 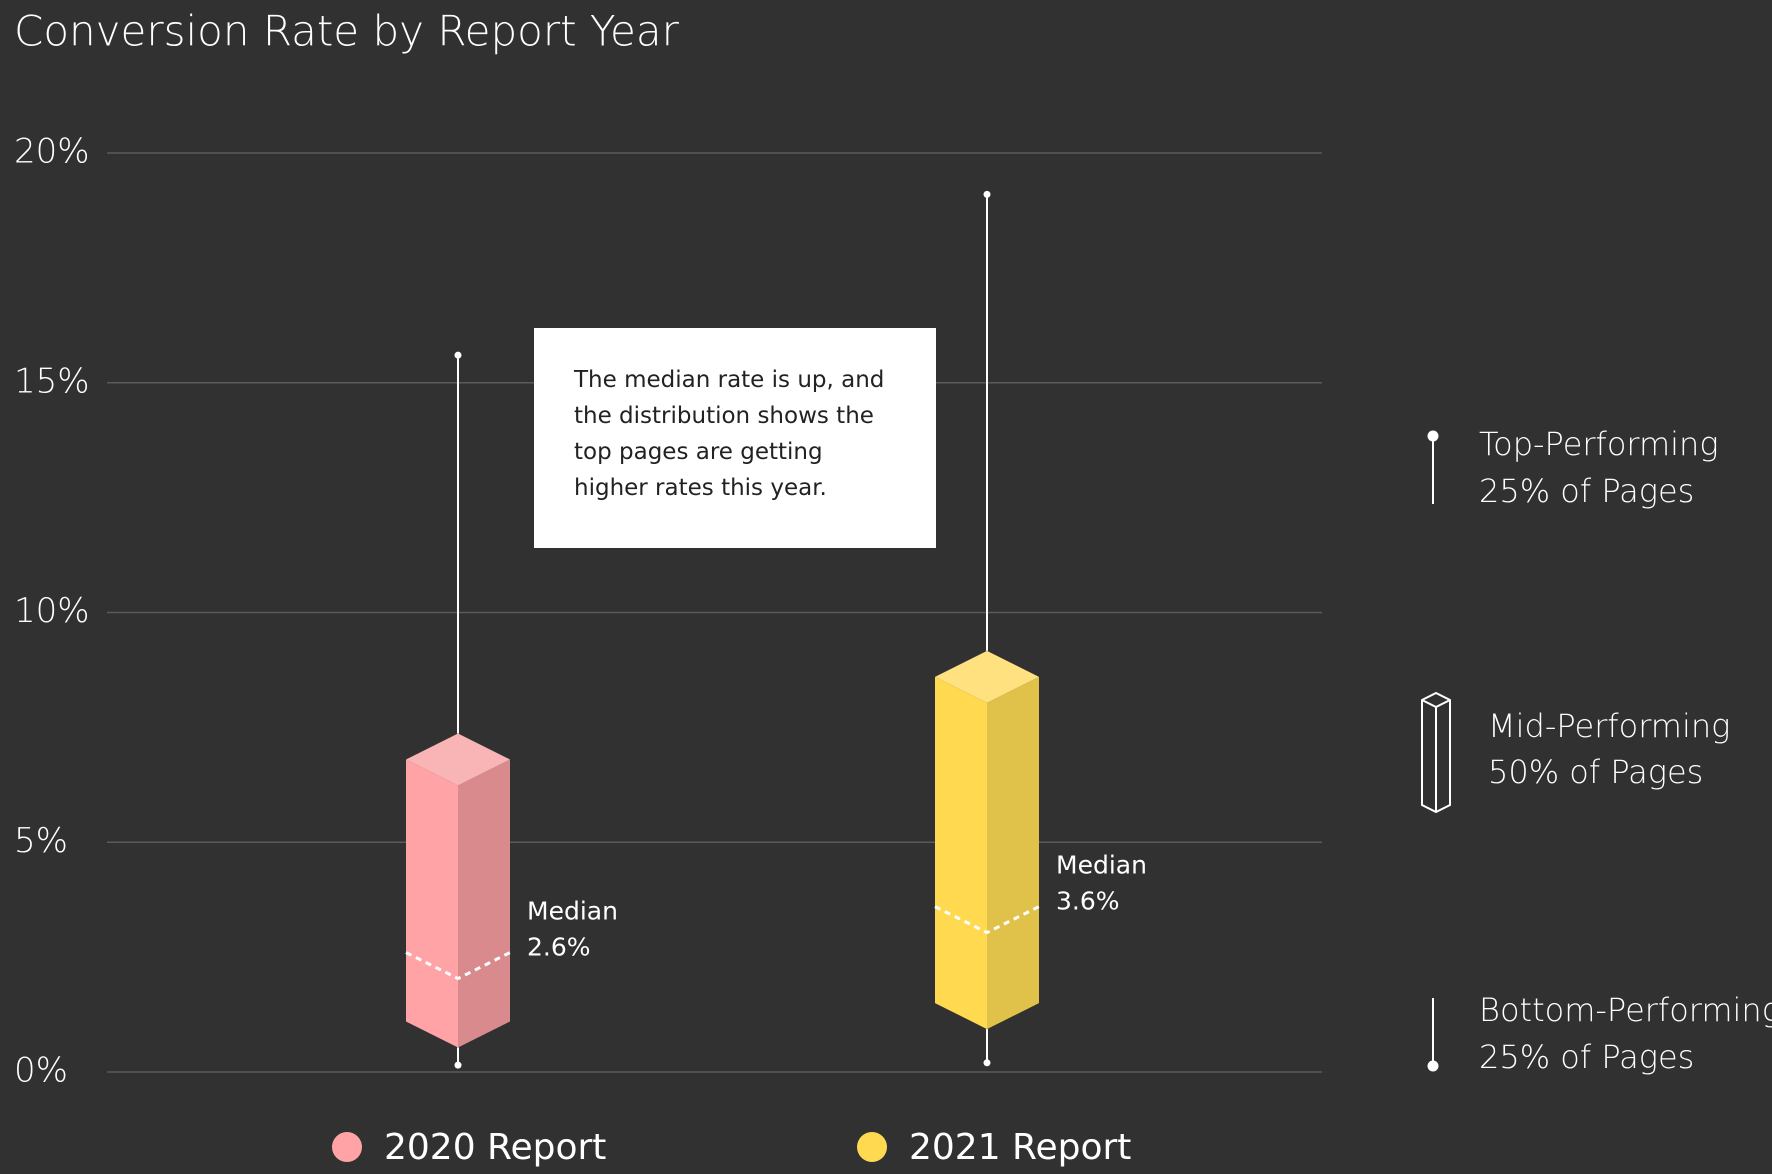 I want to click on key-subtitle: 50% of Pages, so click(x=1595, y=772).